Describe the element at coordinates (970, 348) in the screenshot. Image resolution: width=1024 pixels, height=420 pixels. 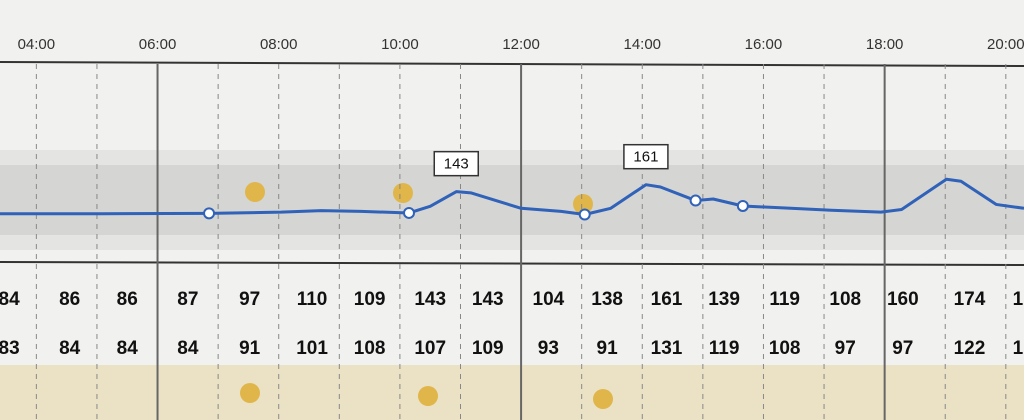
I see `table-cell: 122` at that location.